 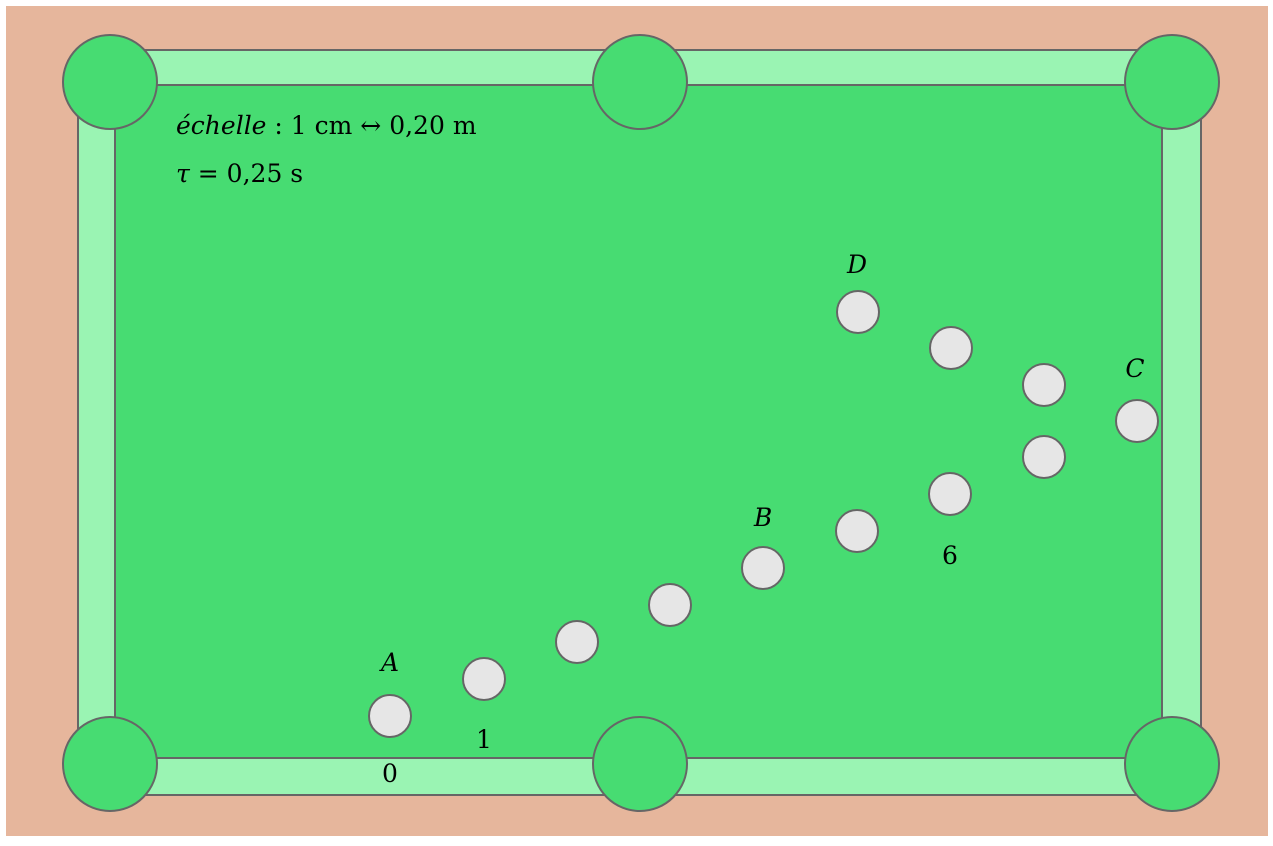 I want to click on scale-annotation: échelle : 1 cm ↔ 0,20 m, so click(x=326, y=125).